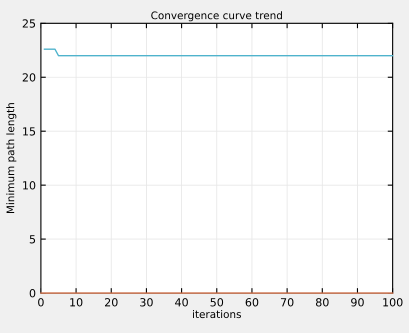 The height and width of the screenshot is (333, 409). Describe the element at coordinates (217, 302) in the screenshot. I see `x-tick-label: 50` at that location.